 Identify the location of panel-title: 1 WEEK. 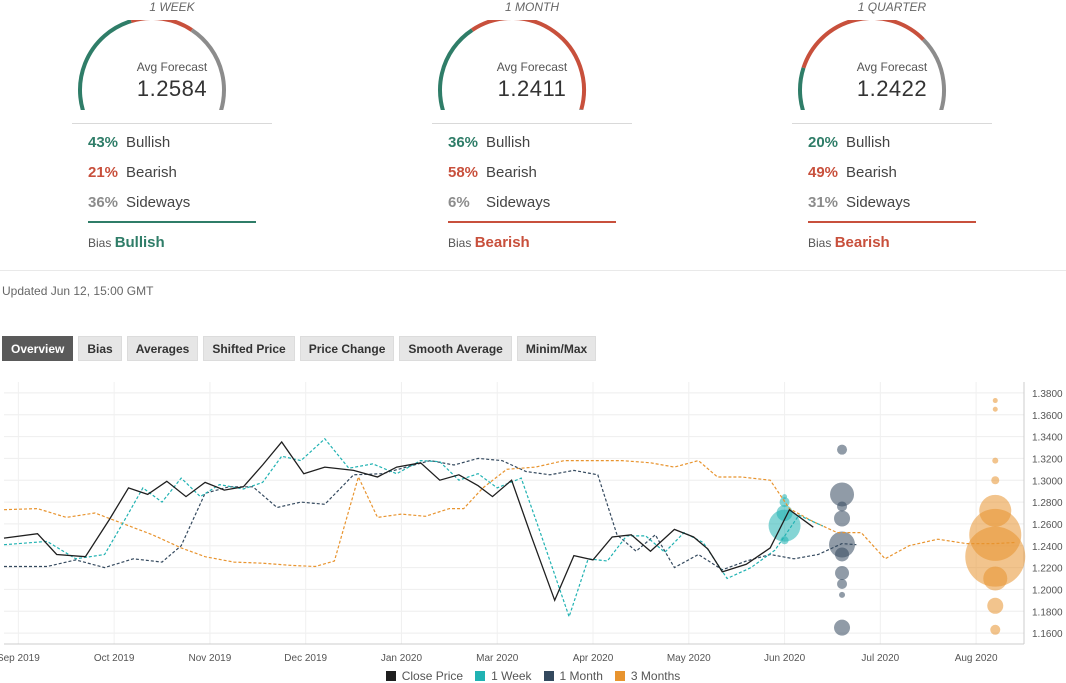
(172, 7).